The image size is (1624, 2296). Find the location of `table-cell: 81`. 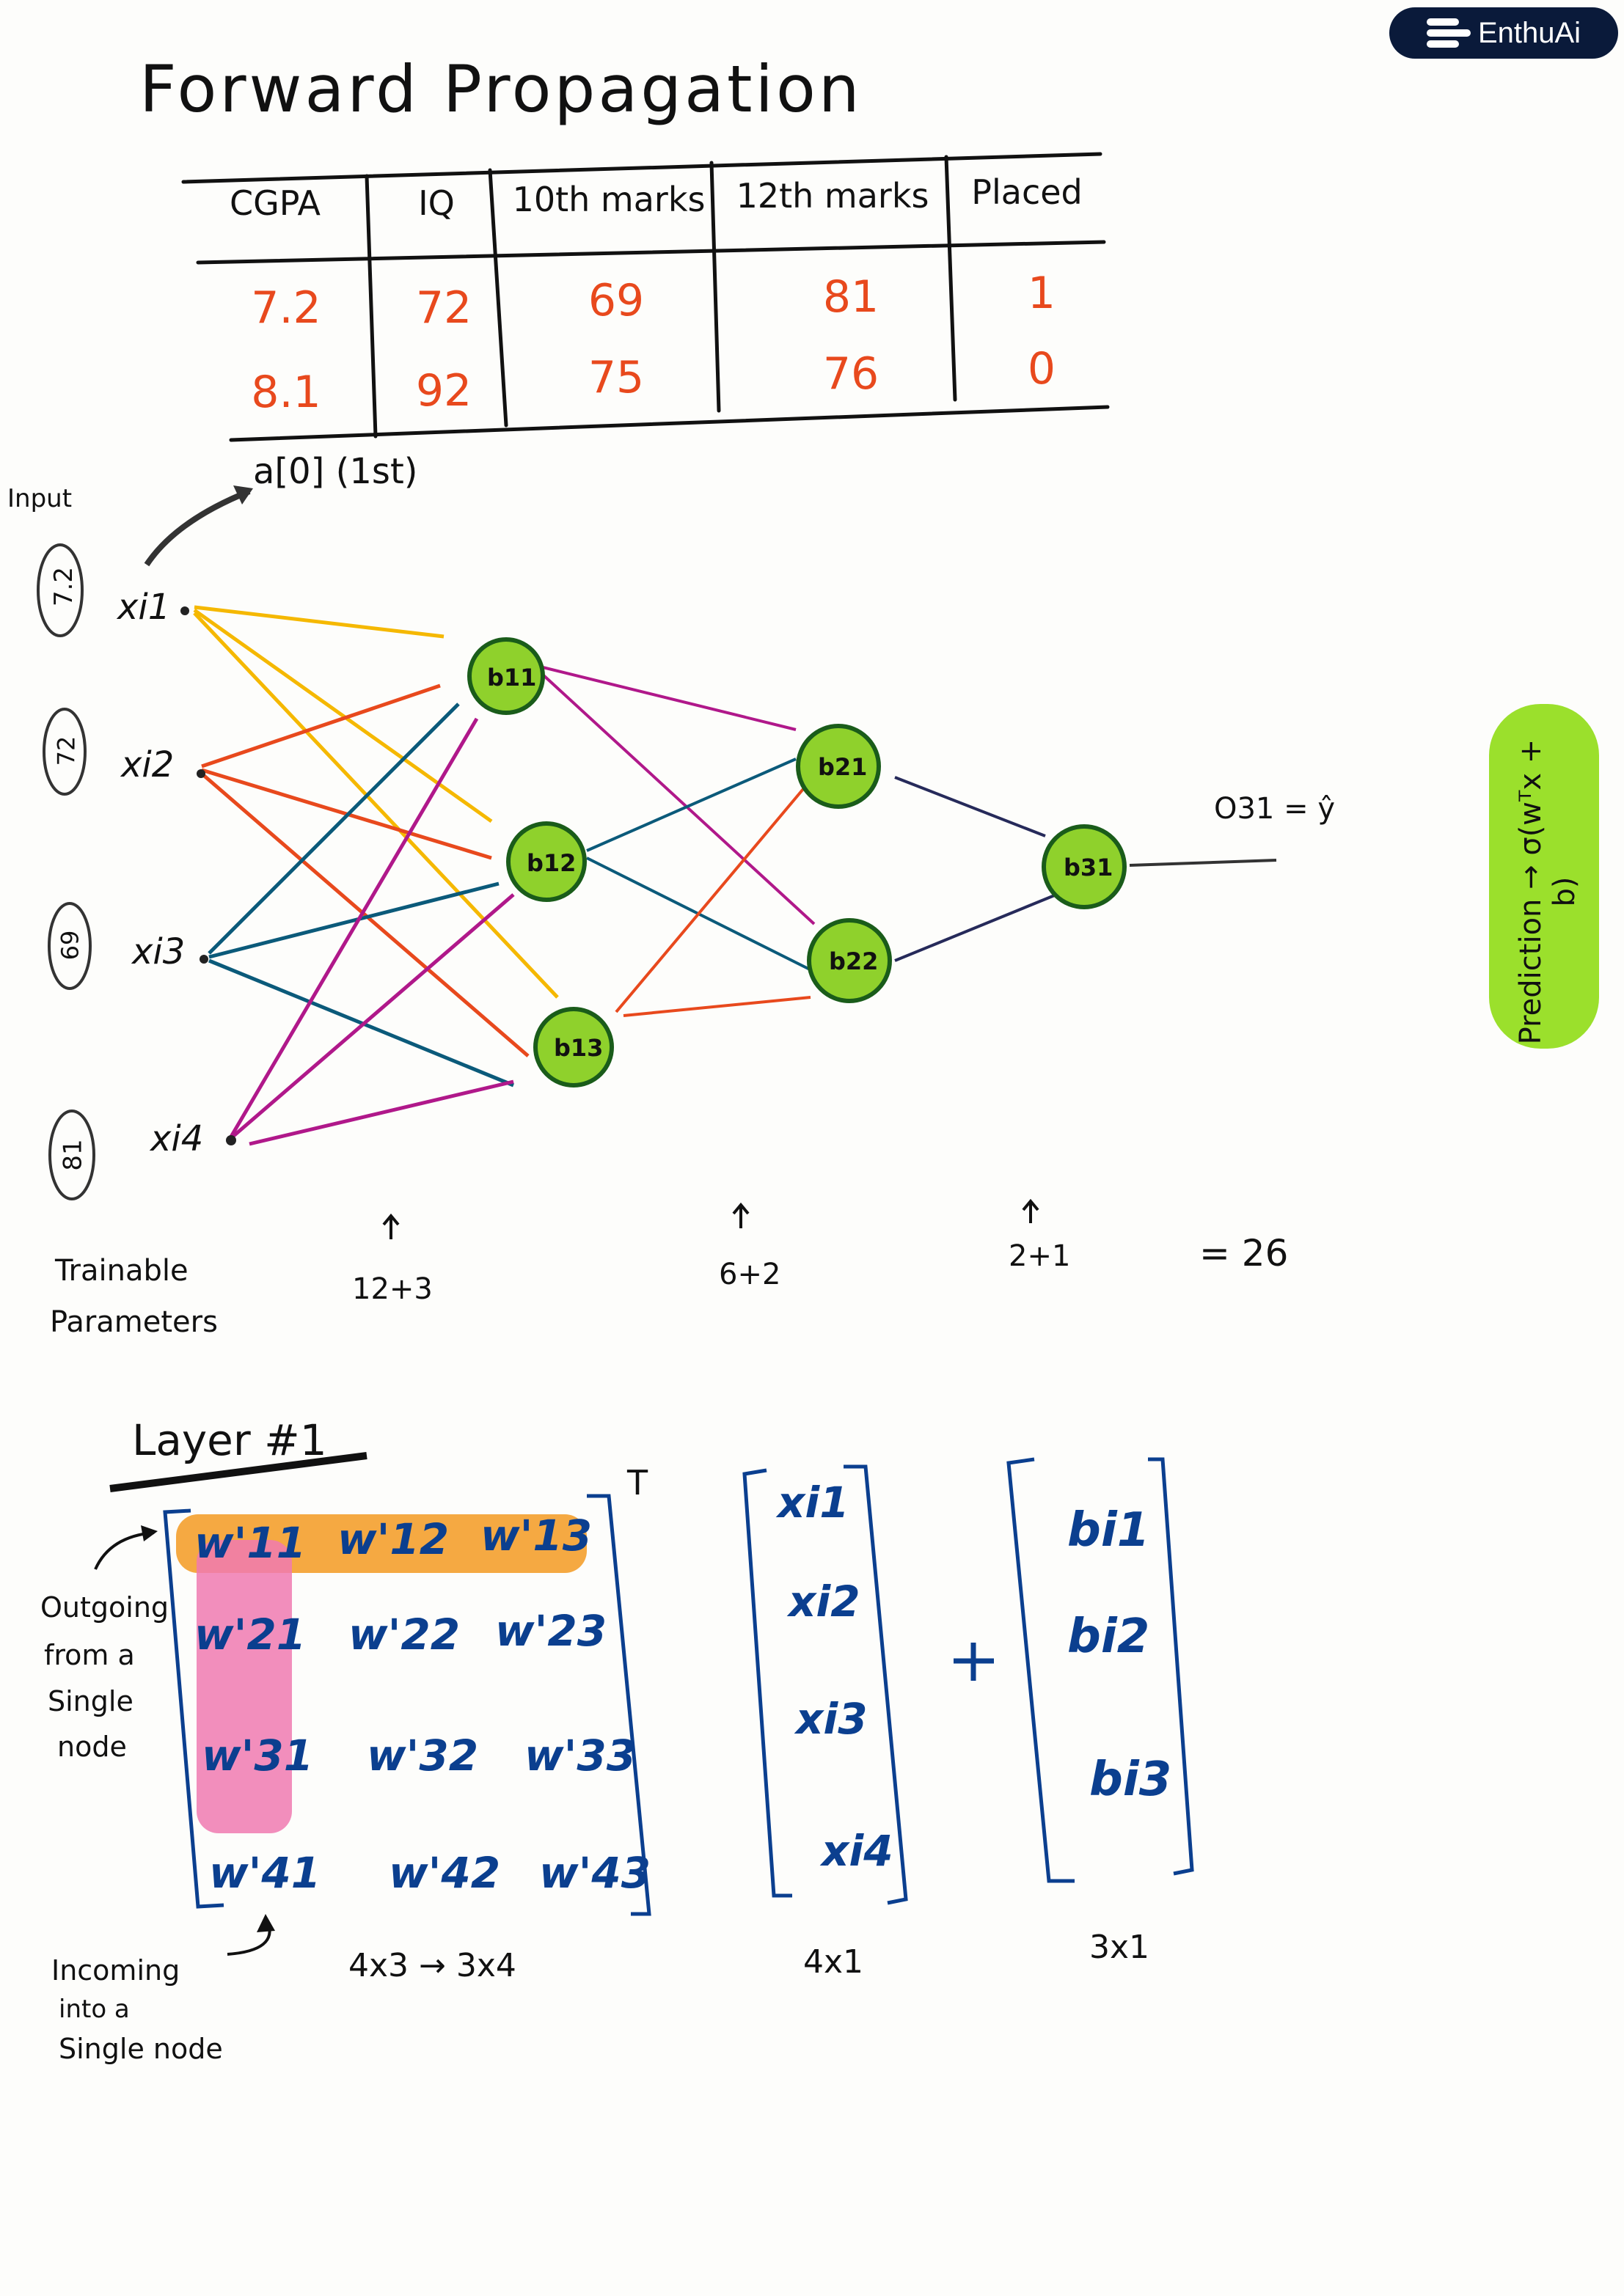

table-cell: 81 is located at coordinates (850, 297).